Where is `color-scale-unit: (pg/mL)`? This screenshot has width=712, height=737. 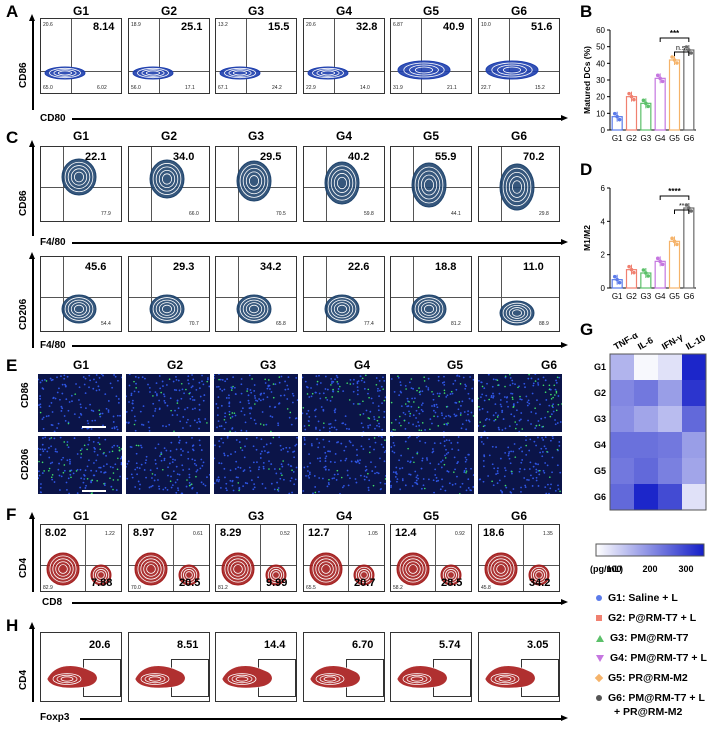
color-scale-unit: (pg/mL) is located at coordinates (606, 569).